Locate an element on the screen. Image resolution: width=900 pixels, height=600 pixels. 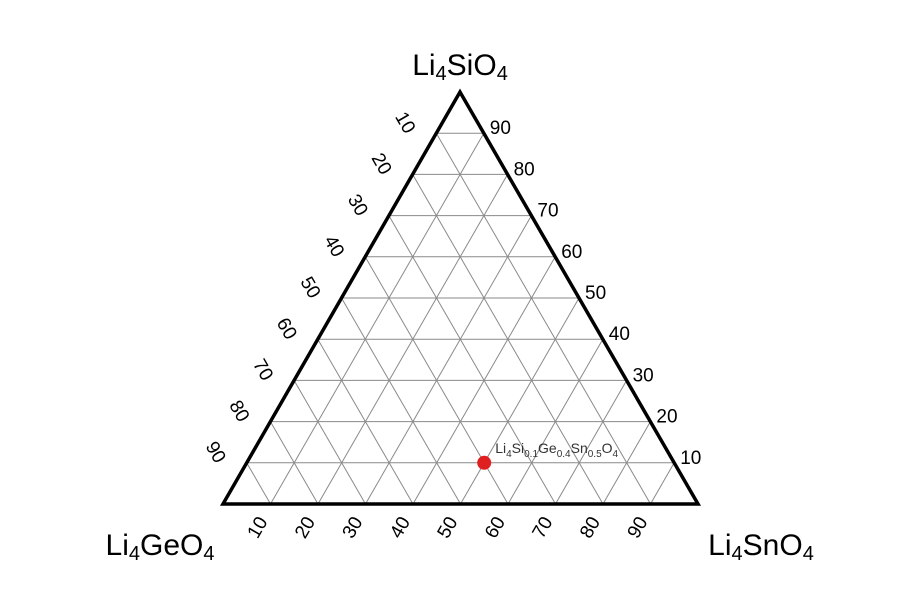
bottom-edge-tick-label: 80 is located at coordinates (590, 527).